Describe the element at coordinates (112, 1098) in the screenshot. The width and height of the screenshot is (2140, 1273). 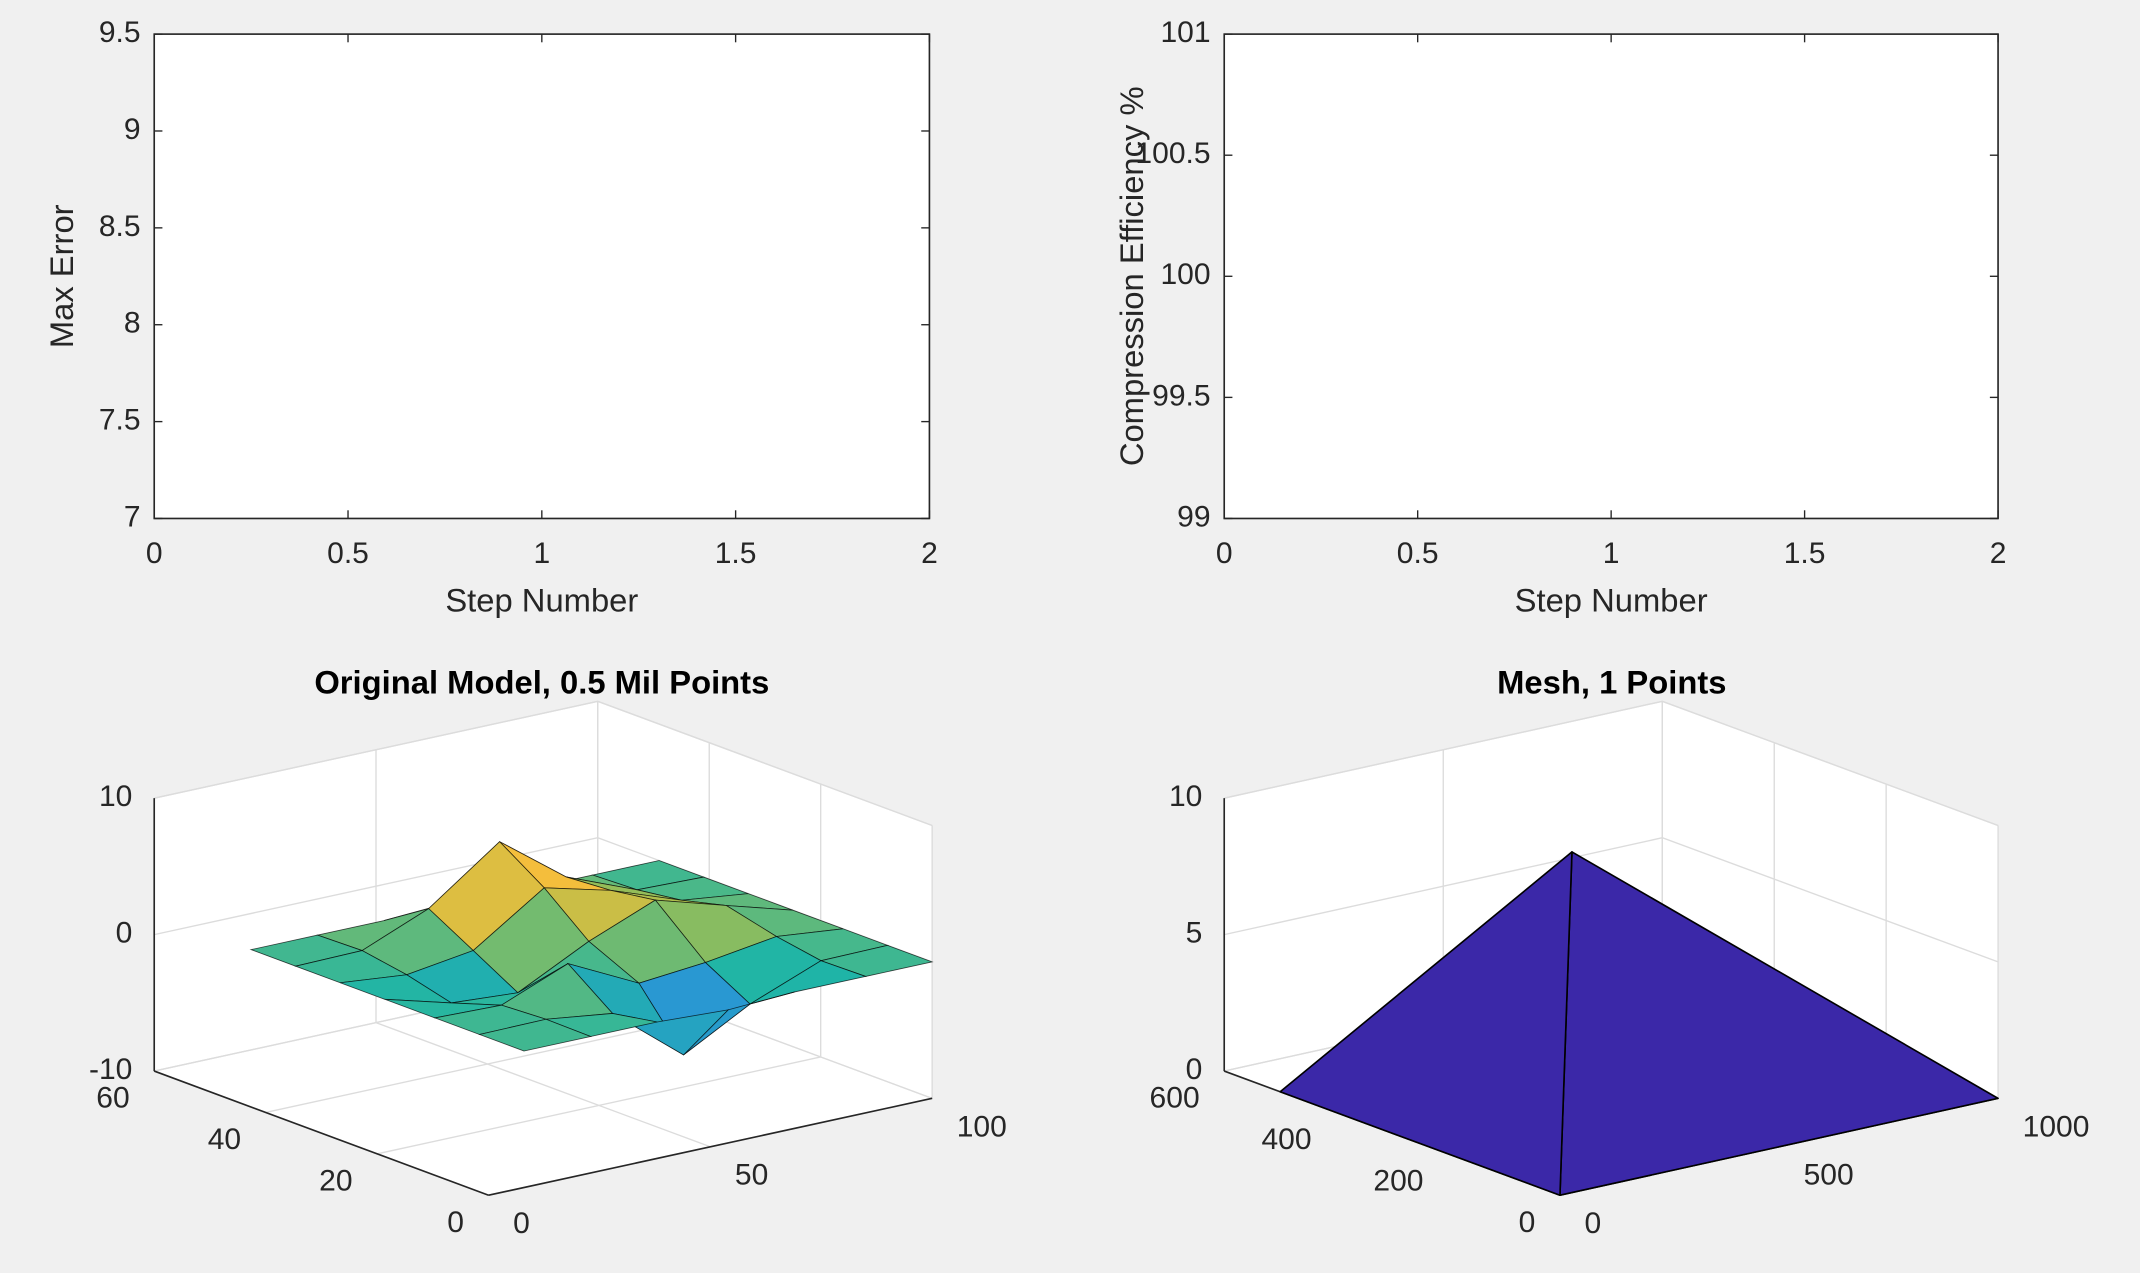
I see `y-tick-label: 60` at that location.